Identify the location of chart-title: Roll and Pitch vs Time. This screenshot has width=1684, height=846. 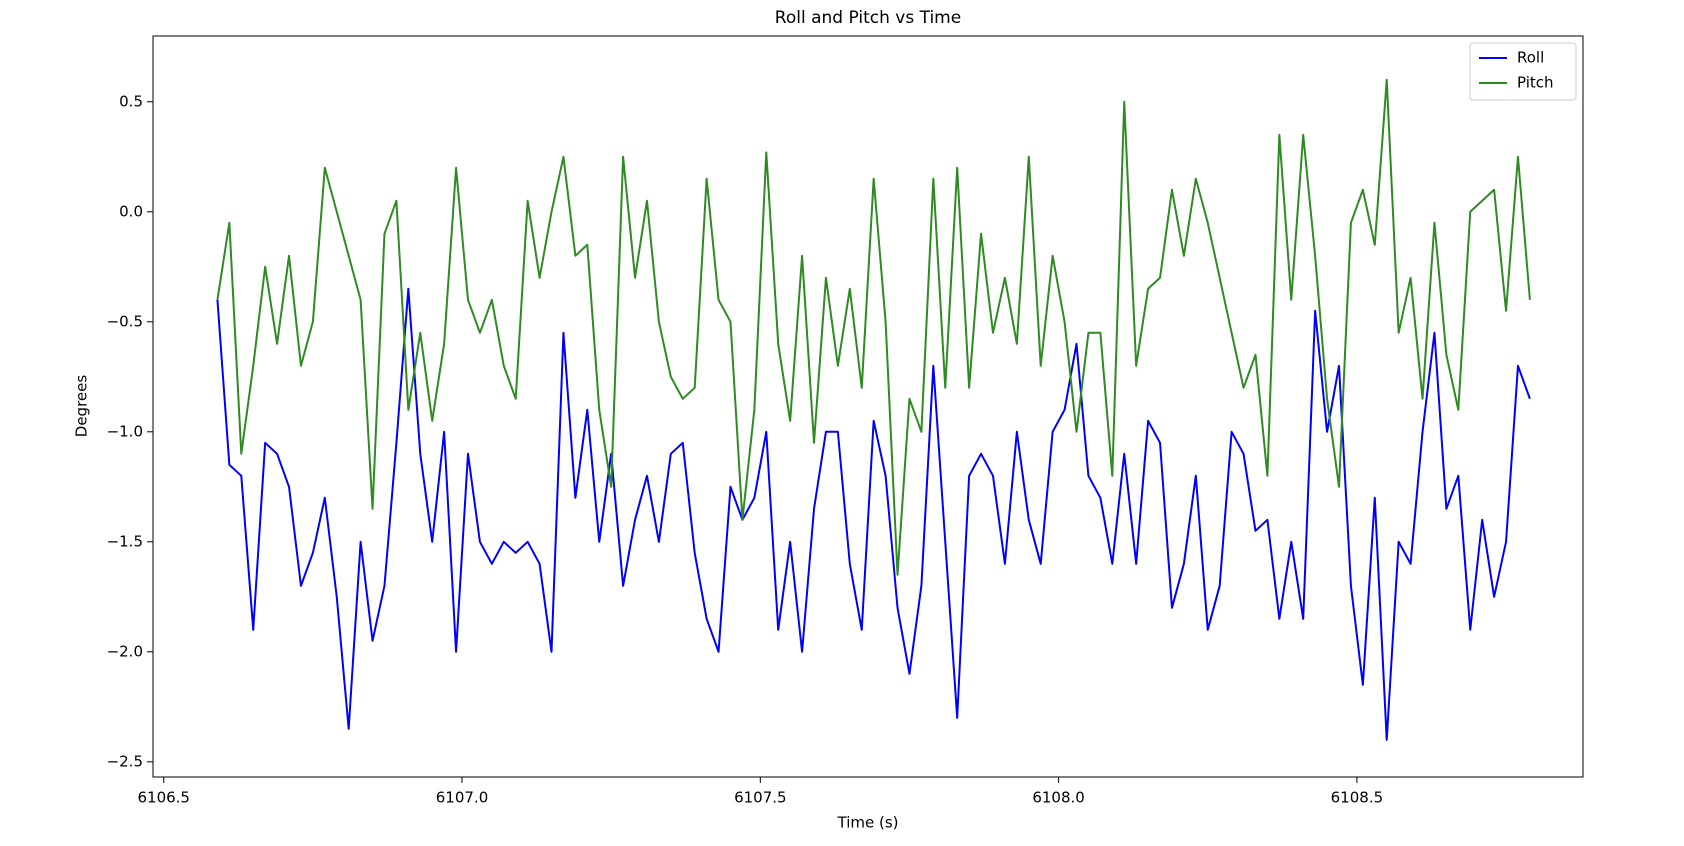
(868, 18).